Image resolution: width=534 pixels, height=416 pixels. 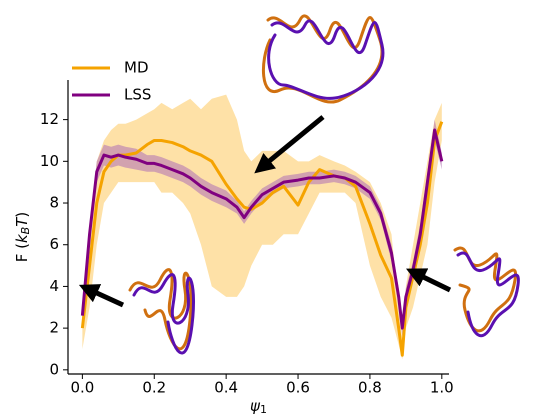 What do you see at coordinates (22, 215) in the screenshot?
I see `y-label-part: )` at bounding box center [22, 215].